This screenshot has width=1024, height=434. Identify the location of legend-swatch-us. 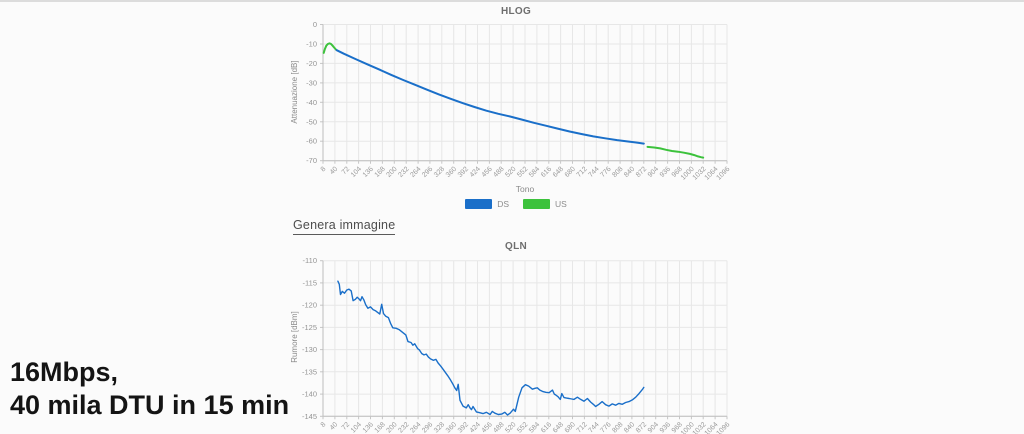
(536, 204).